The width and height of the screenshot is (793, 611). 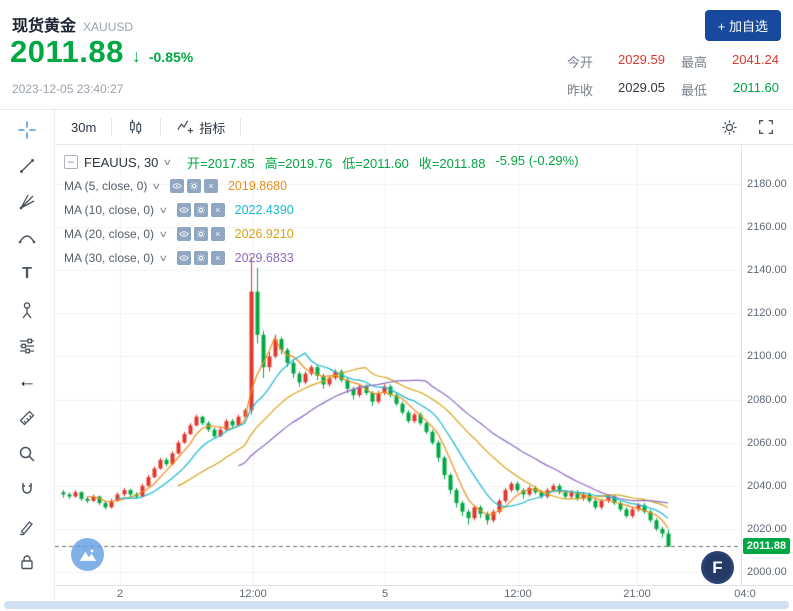 I want to click on zoom-tool, so click(x=27, y=454).